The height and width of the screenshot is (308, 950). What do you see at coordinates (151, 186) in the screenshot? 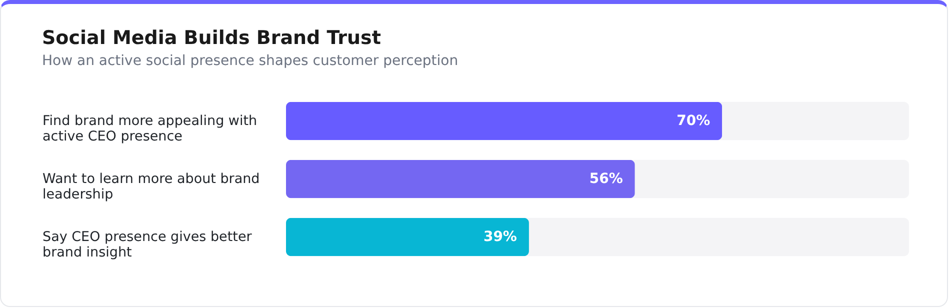
I see `y-tick-label: Want to learn more about brand leadership` at bounding box center [151, 186].